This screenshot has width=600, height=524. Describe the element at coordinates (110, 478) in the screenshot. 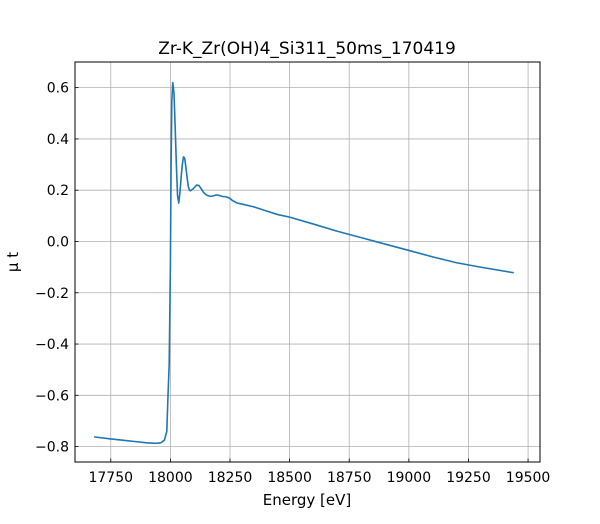

I see `x-tick-label: 17750` at that location.